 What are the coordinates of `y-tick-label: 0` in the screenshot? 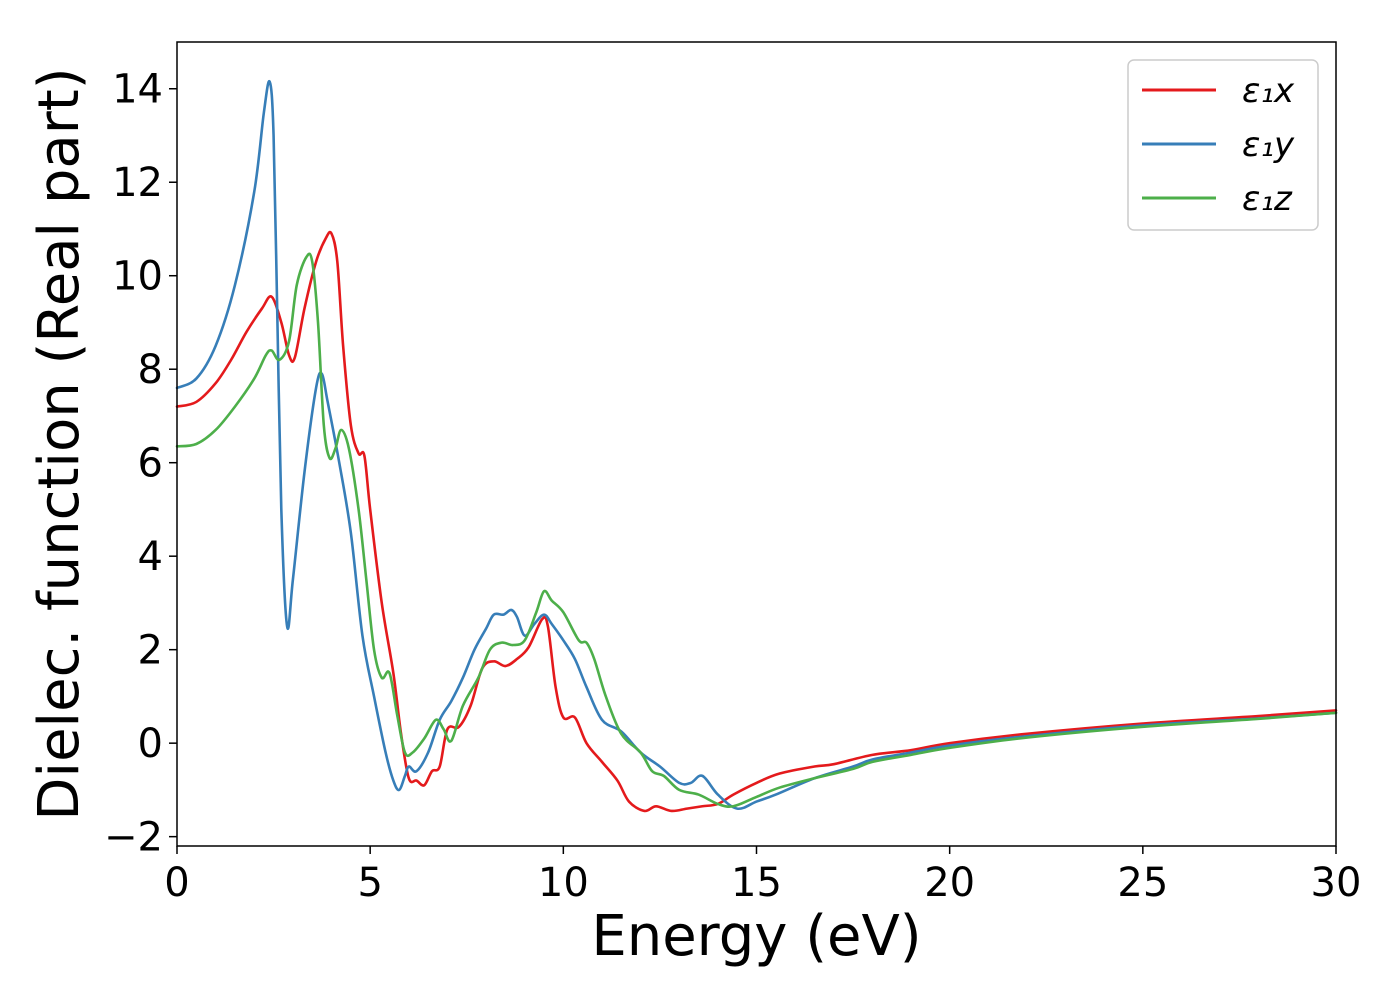 It's located at (150, 744).